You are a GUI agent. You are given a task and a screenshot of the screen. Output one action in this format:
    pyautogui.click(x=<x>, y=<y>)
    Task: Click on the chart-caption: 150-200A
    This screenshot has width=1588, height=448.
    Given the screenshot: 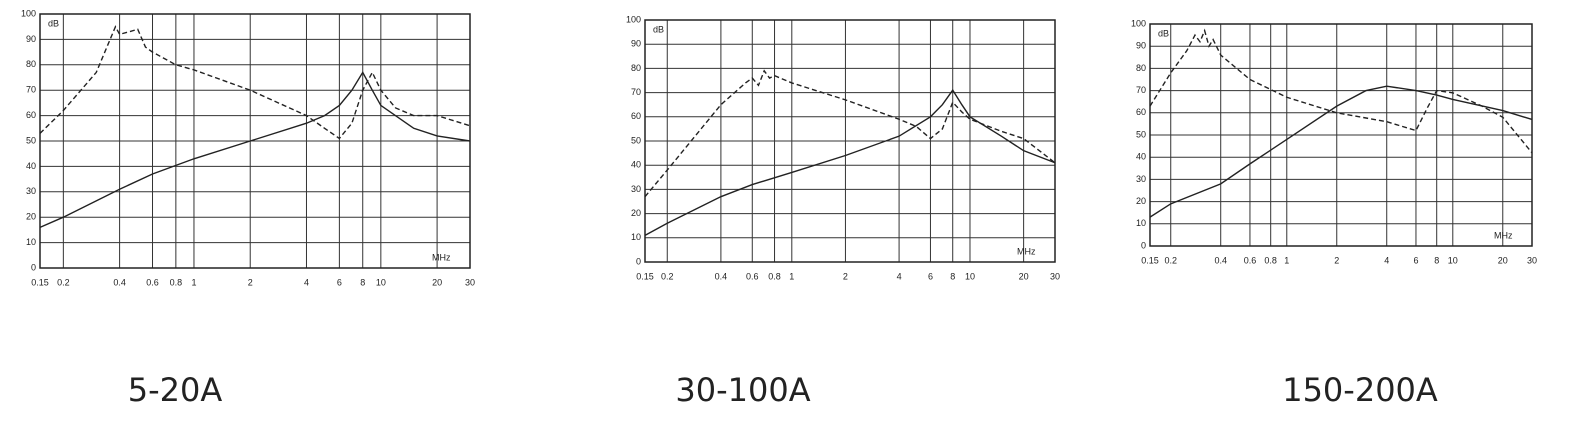 What is the action you would take?
    pyautogui.click(x=1360, y=390)
    